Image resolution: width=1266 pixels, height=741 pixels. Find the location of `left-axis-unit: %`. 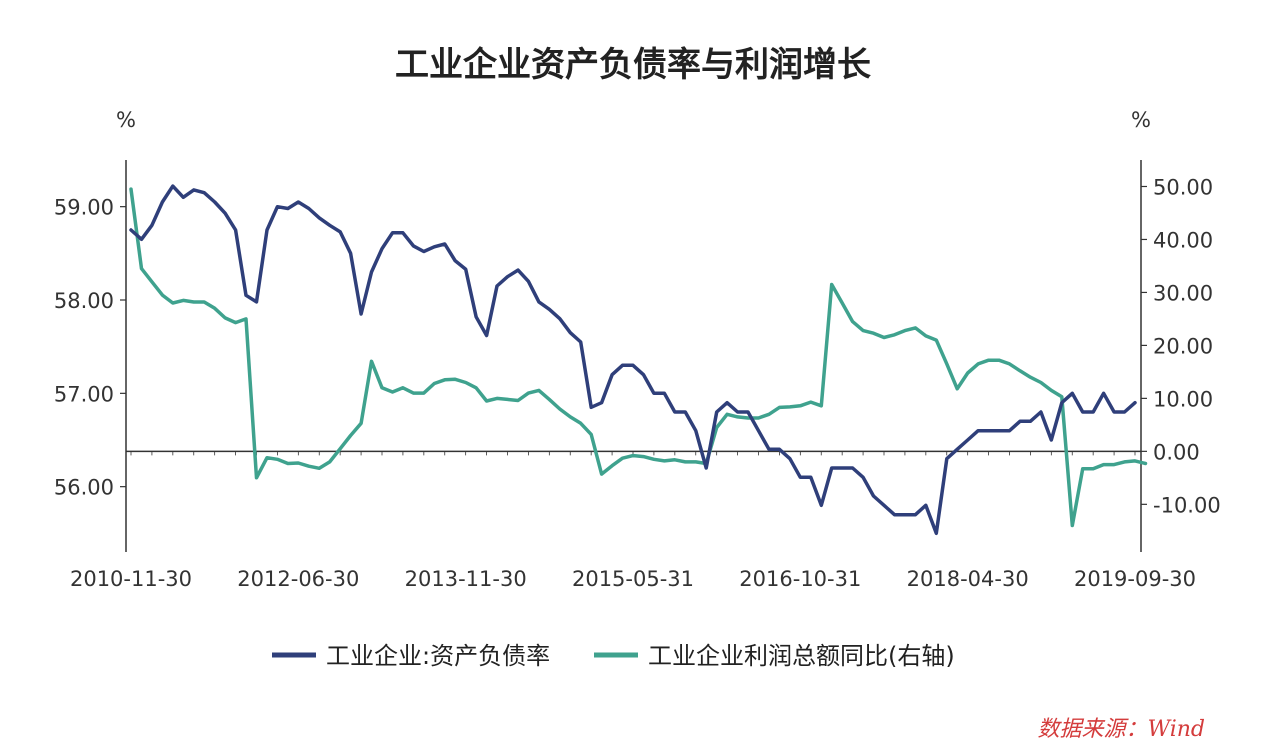

left-axis-unit: % is located at coordinates (126, 120).